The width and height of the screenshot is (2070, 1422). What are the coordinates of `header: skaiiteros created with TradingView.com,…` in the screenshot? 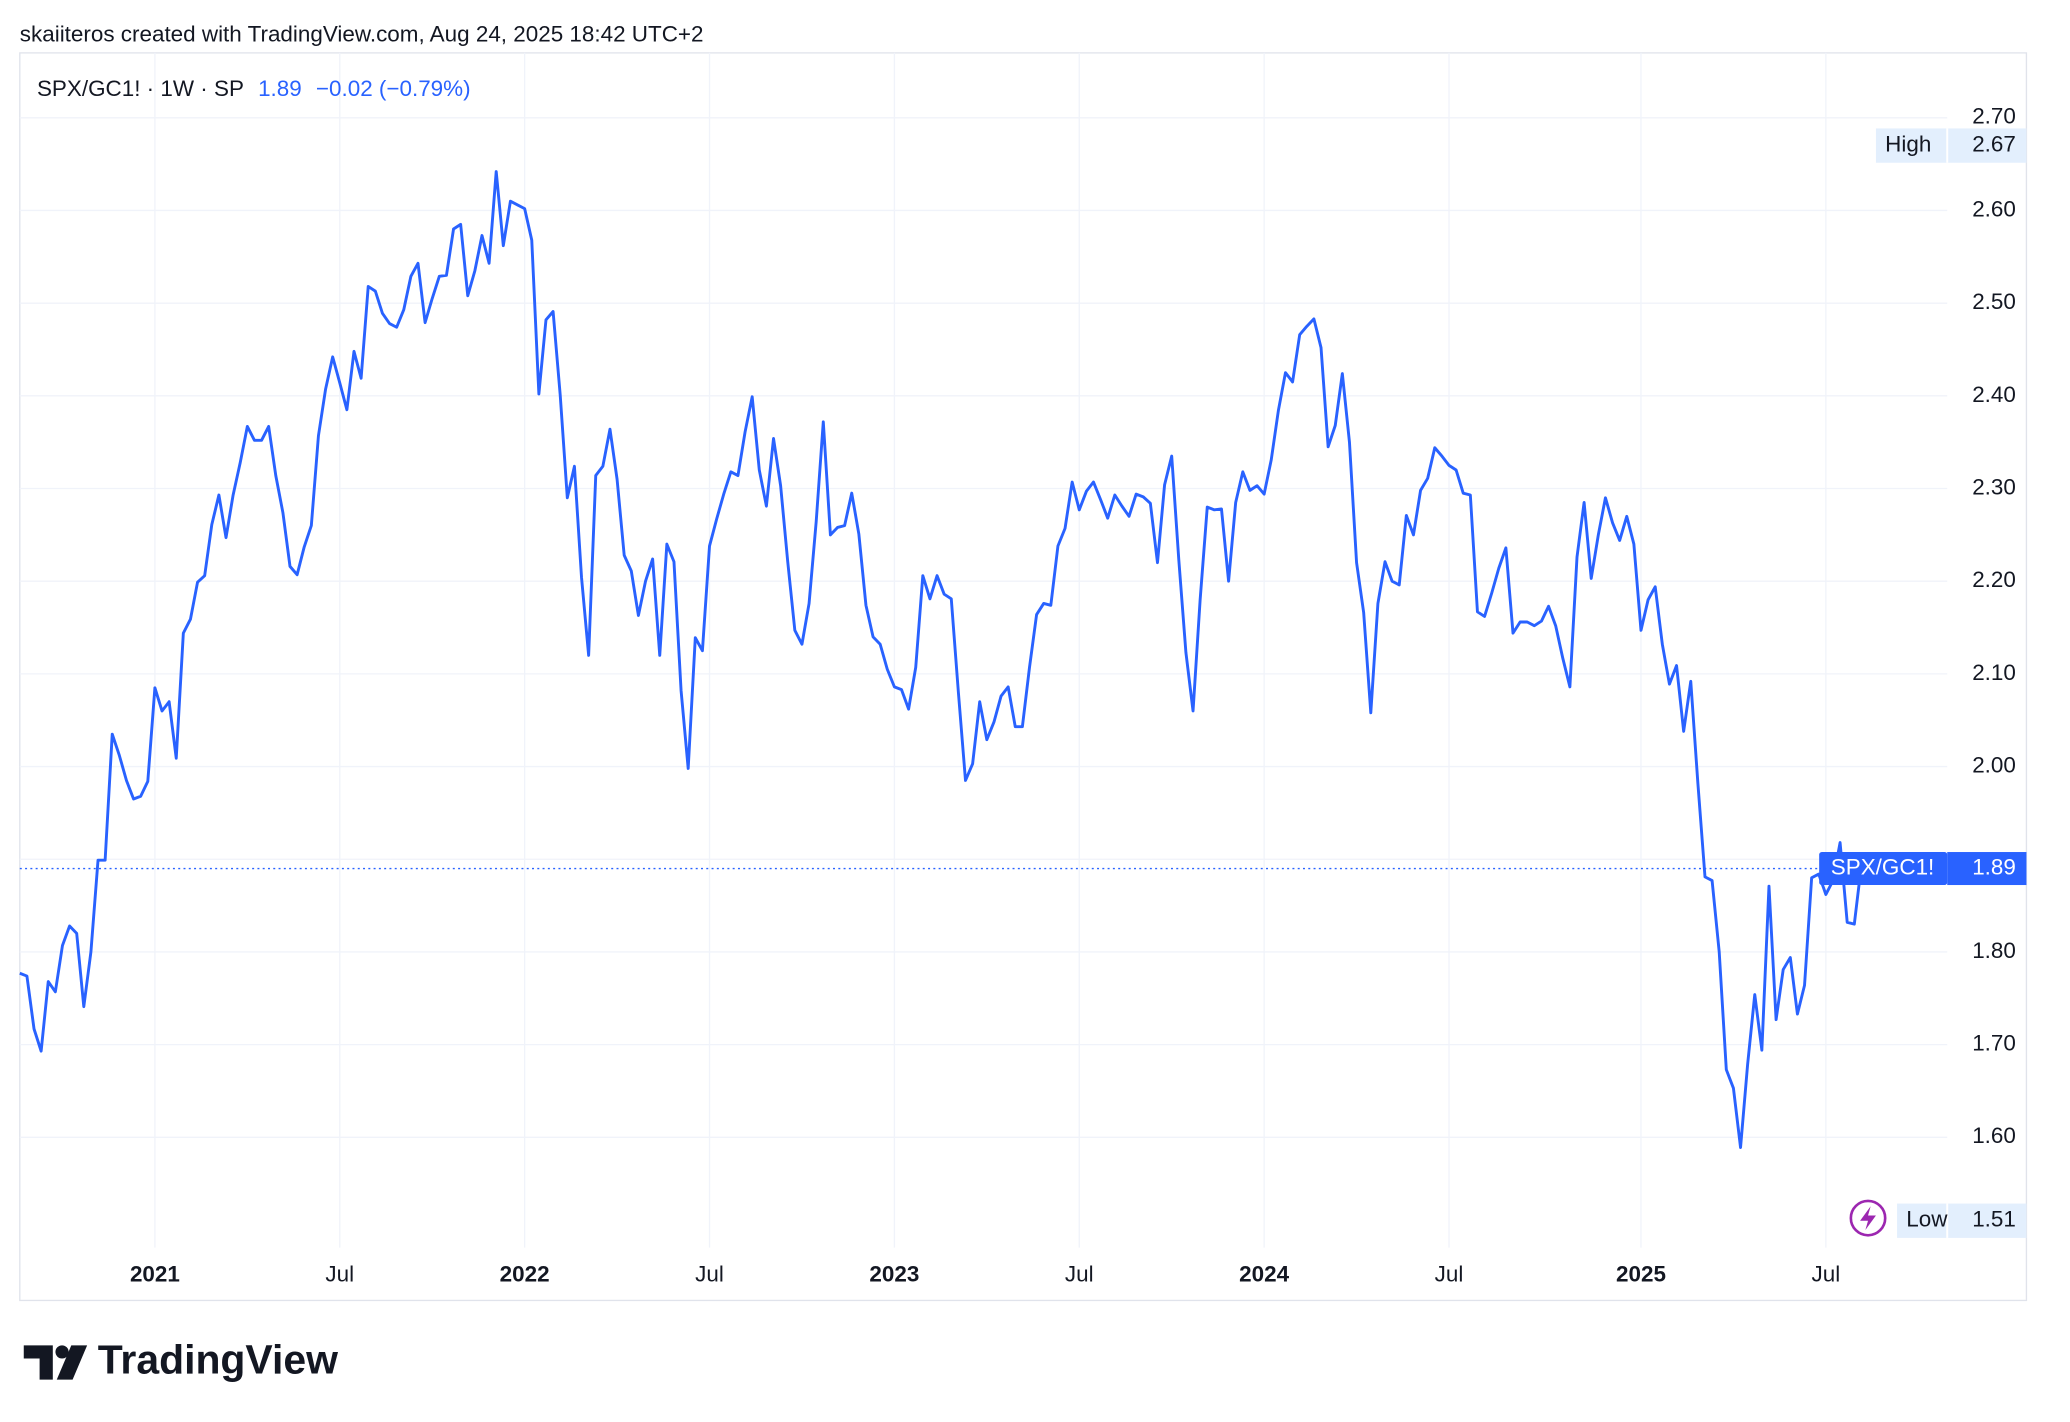 It's located at (362, 34).